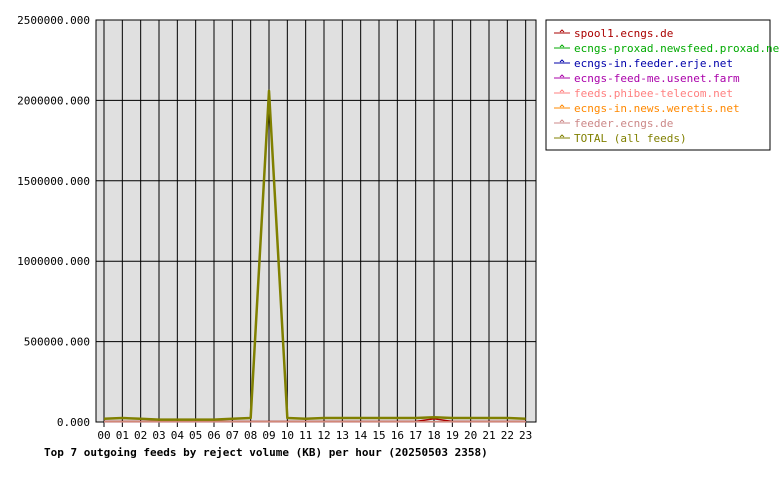  Describe the element at coordinates (452, 435) in the screenshot. I see `x-tick-label: 19` at that location.